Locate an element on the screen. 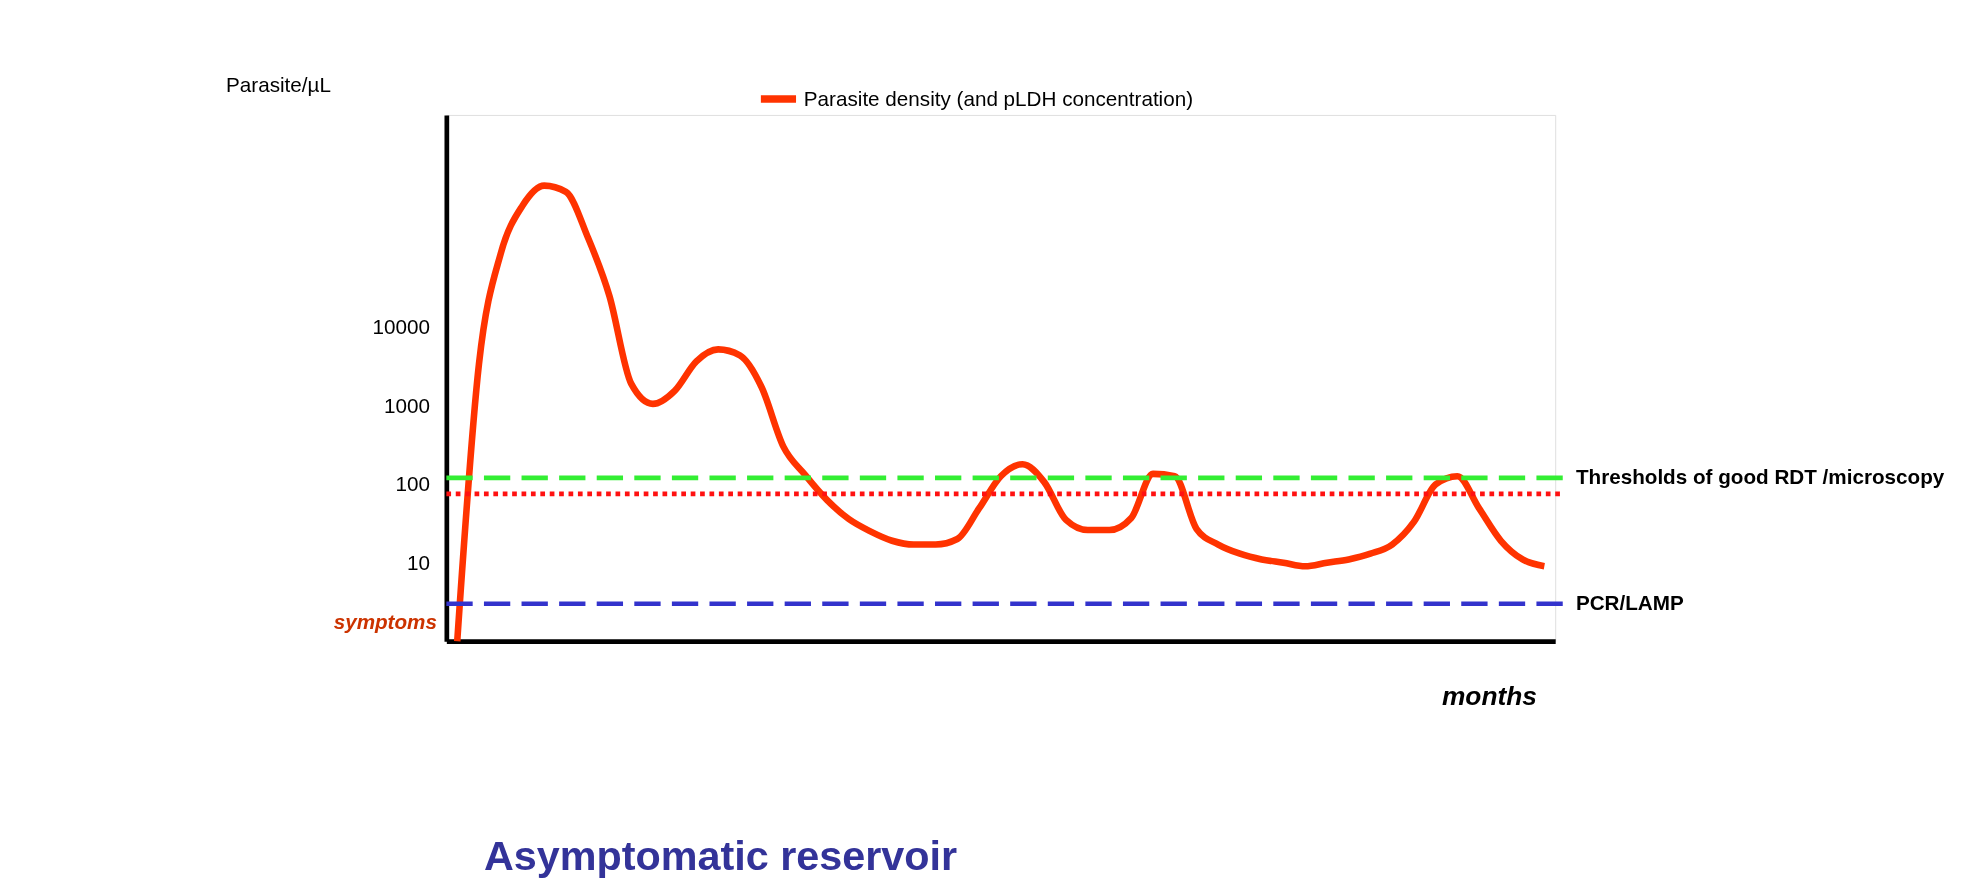 This screenshot has height=894, width=1964. text: symptoms is located at coordinates (385, 621).